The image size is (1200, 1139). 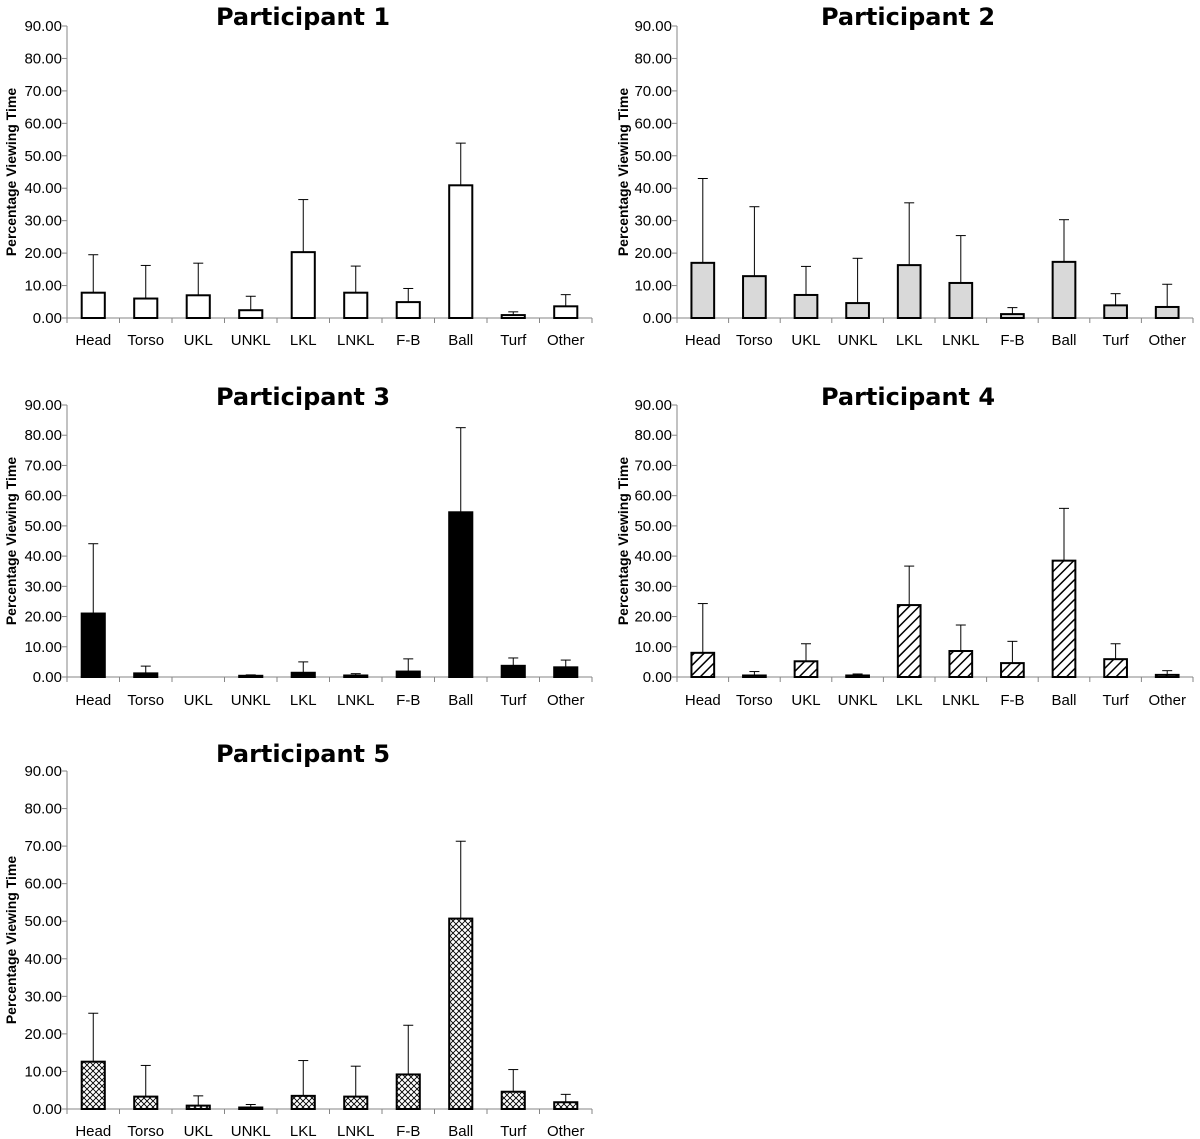 What do you see at coordinates (908, 397) in the screenshot?
I see `chart-title: Participant 4` at bounding box center [908, 397].